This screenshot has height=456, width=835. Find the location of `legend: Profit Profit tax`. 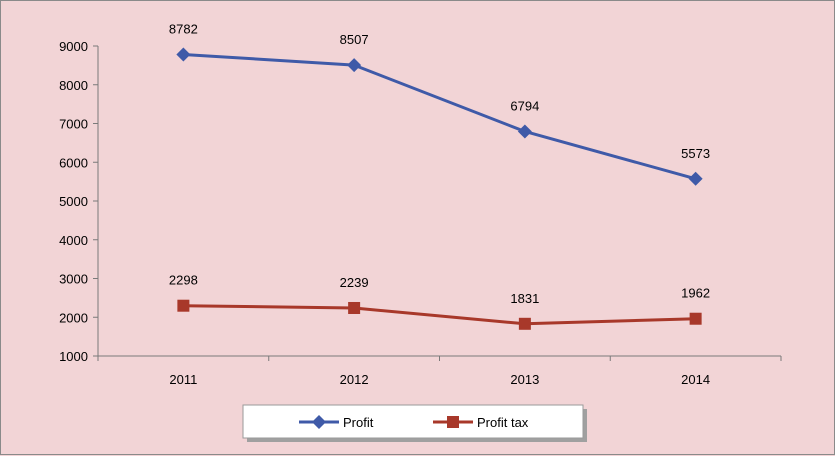

legend: Profit Profit tax is located at coordinates (414, 423).